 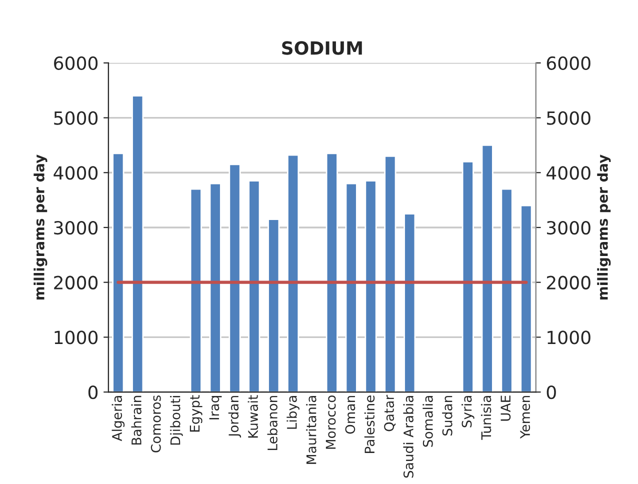 I want to click on x-tick-label: Iraq, so click(x=215, y=408).